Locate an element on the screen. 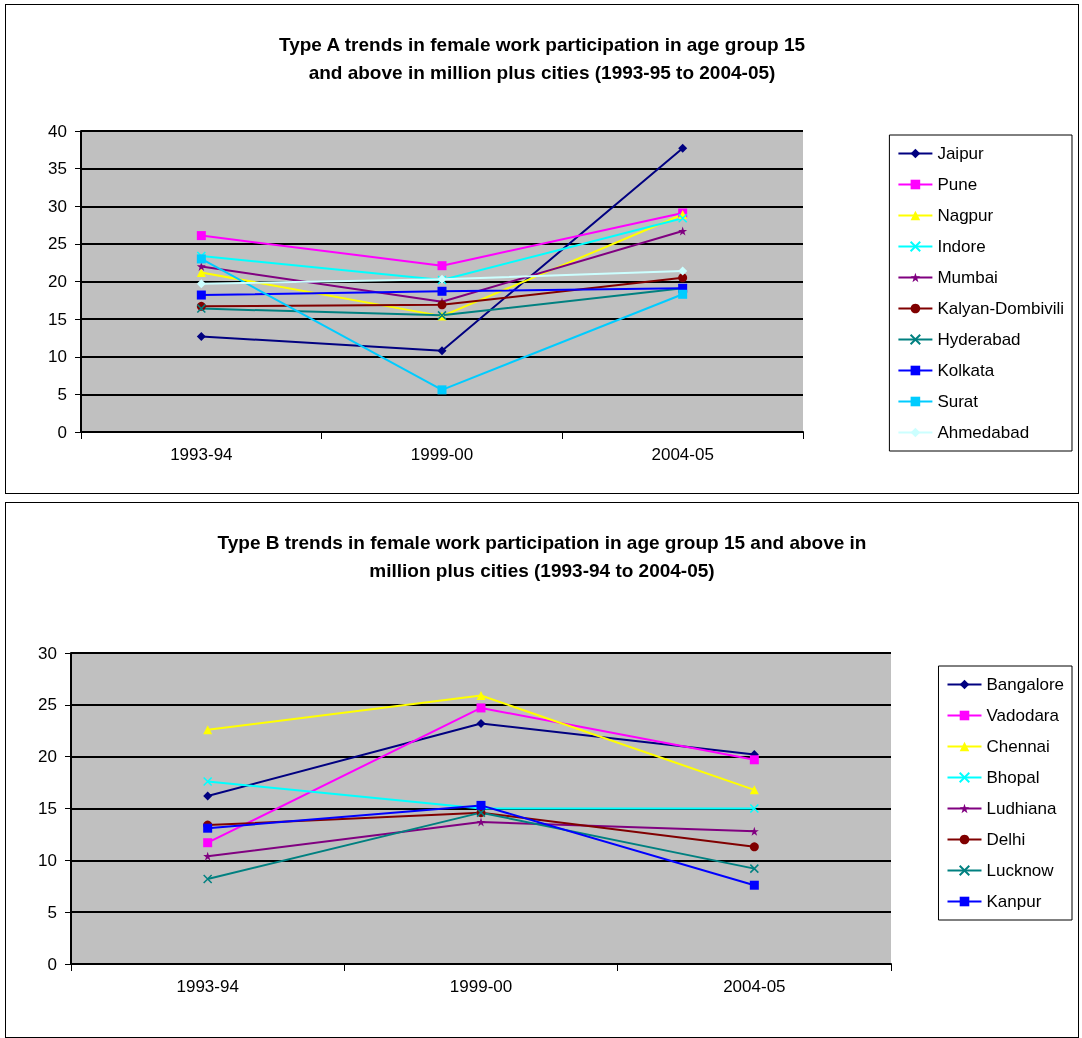 The image size is (1082, 1038). legend-label: Kanpur is located at coordinates (1014, 901).